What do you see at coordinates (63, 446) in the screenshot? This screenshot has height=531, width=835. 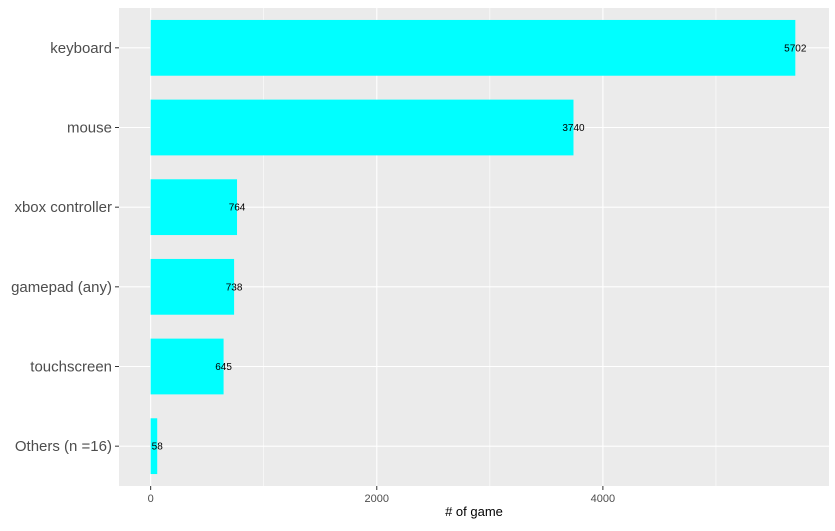 I see `y-tick-label: Others (n =16)` at bounding box center [63, 446].